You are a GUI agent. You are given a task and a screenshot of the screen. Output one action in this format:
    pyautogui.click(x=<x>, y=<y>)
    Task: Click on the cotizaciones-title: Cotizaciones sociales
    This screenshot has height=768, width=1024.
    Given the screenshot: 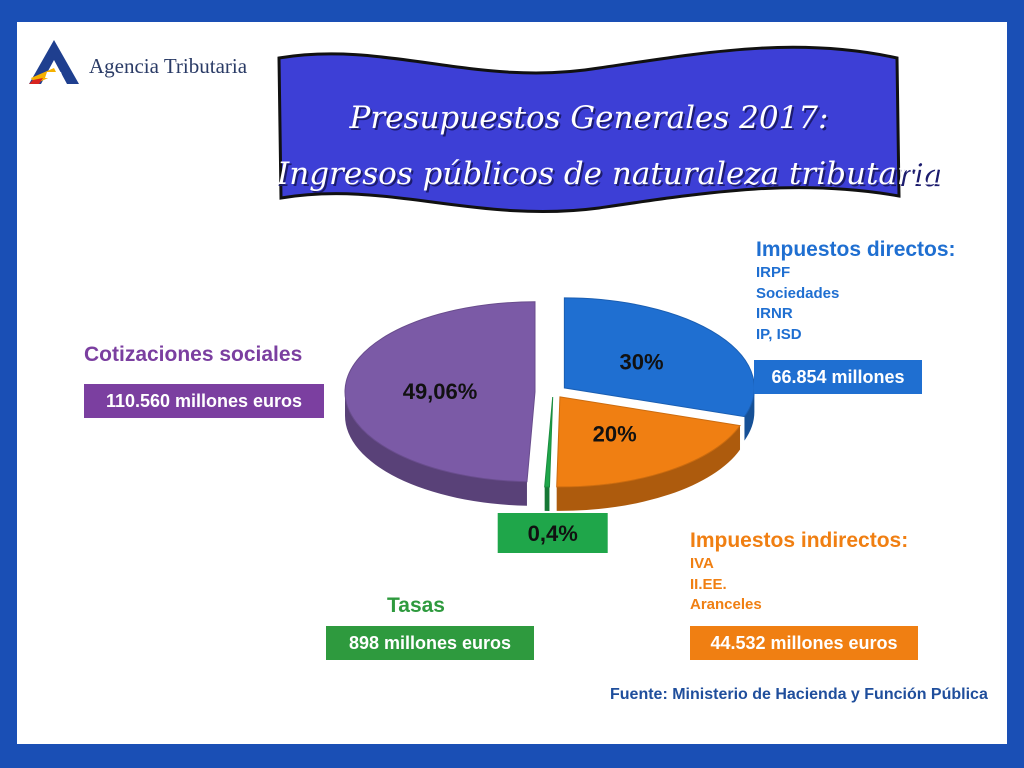 What is the action you would take?
    pyautogui.click(x=193, y=354)
    